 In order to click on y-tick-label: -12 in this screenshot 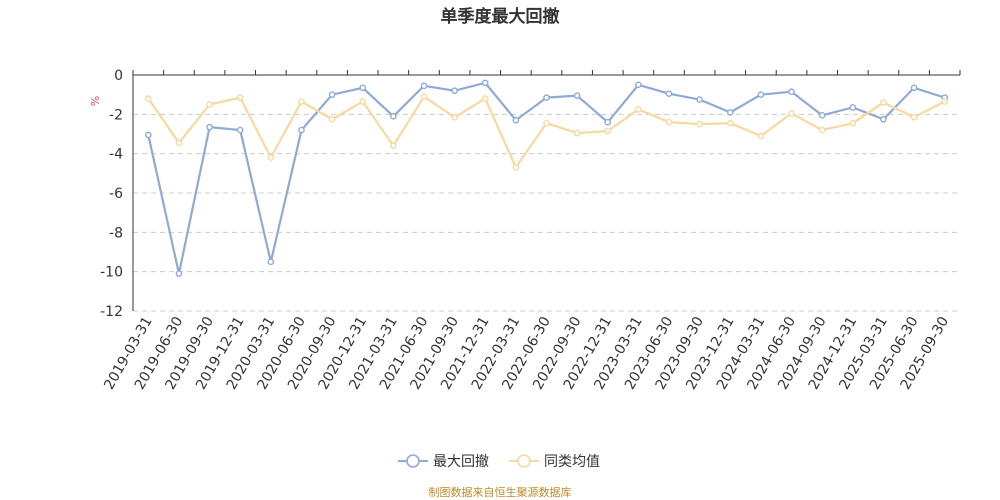, I will do `click(111, 312)`.